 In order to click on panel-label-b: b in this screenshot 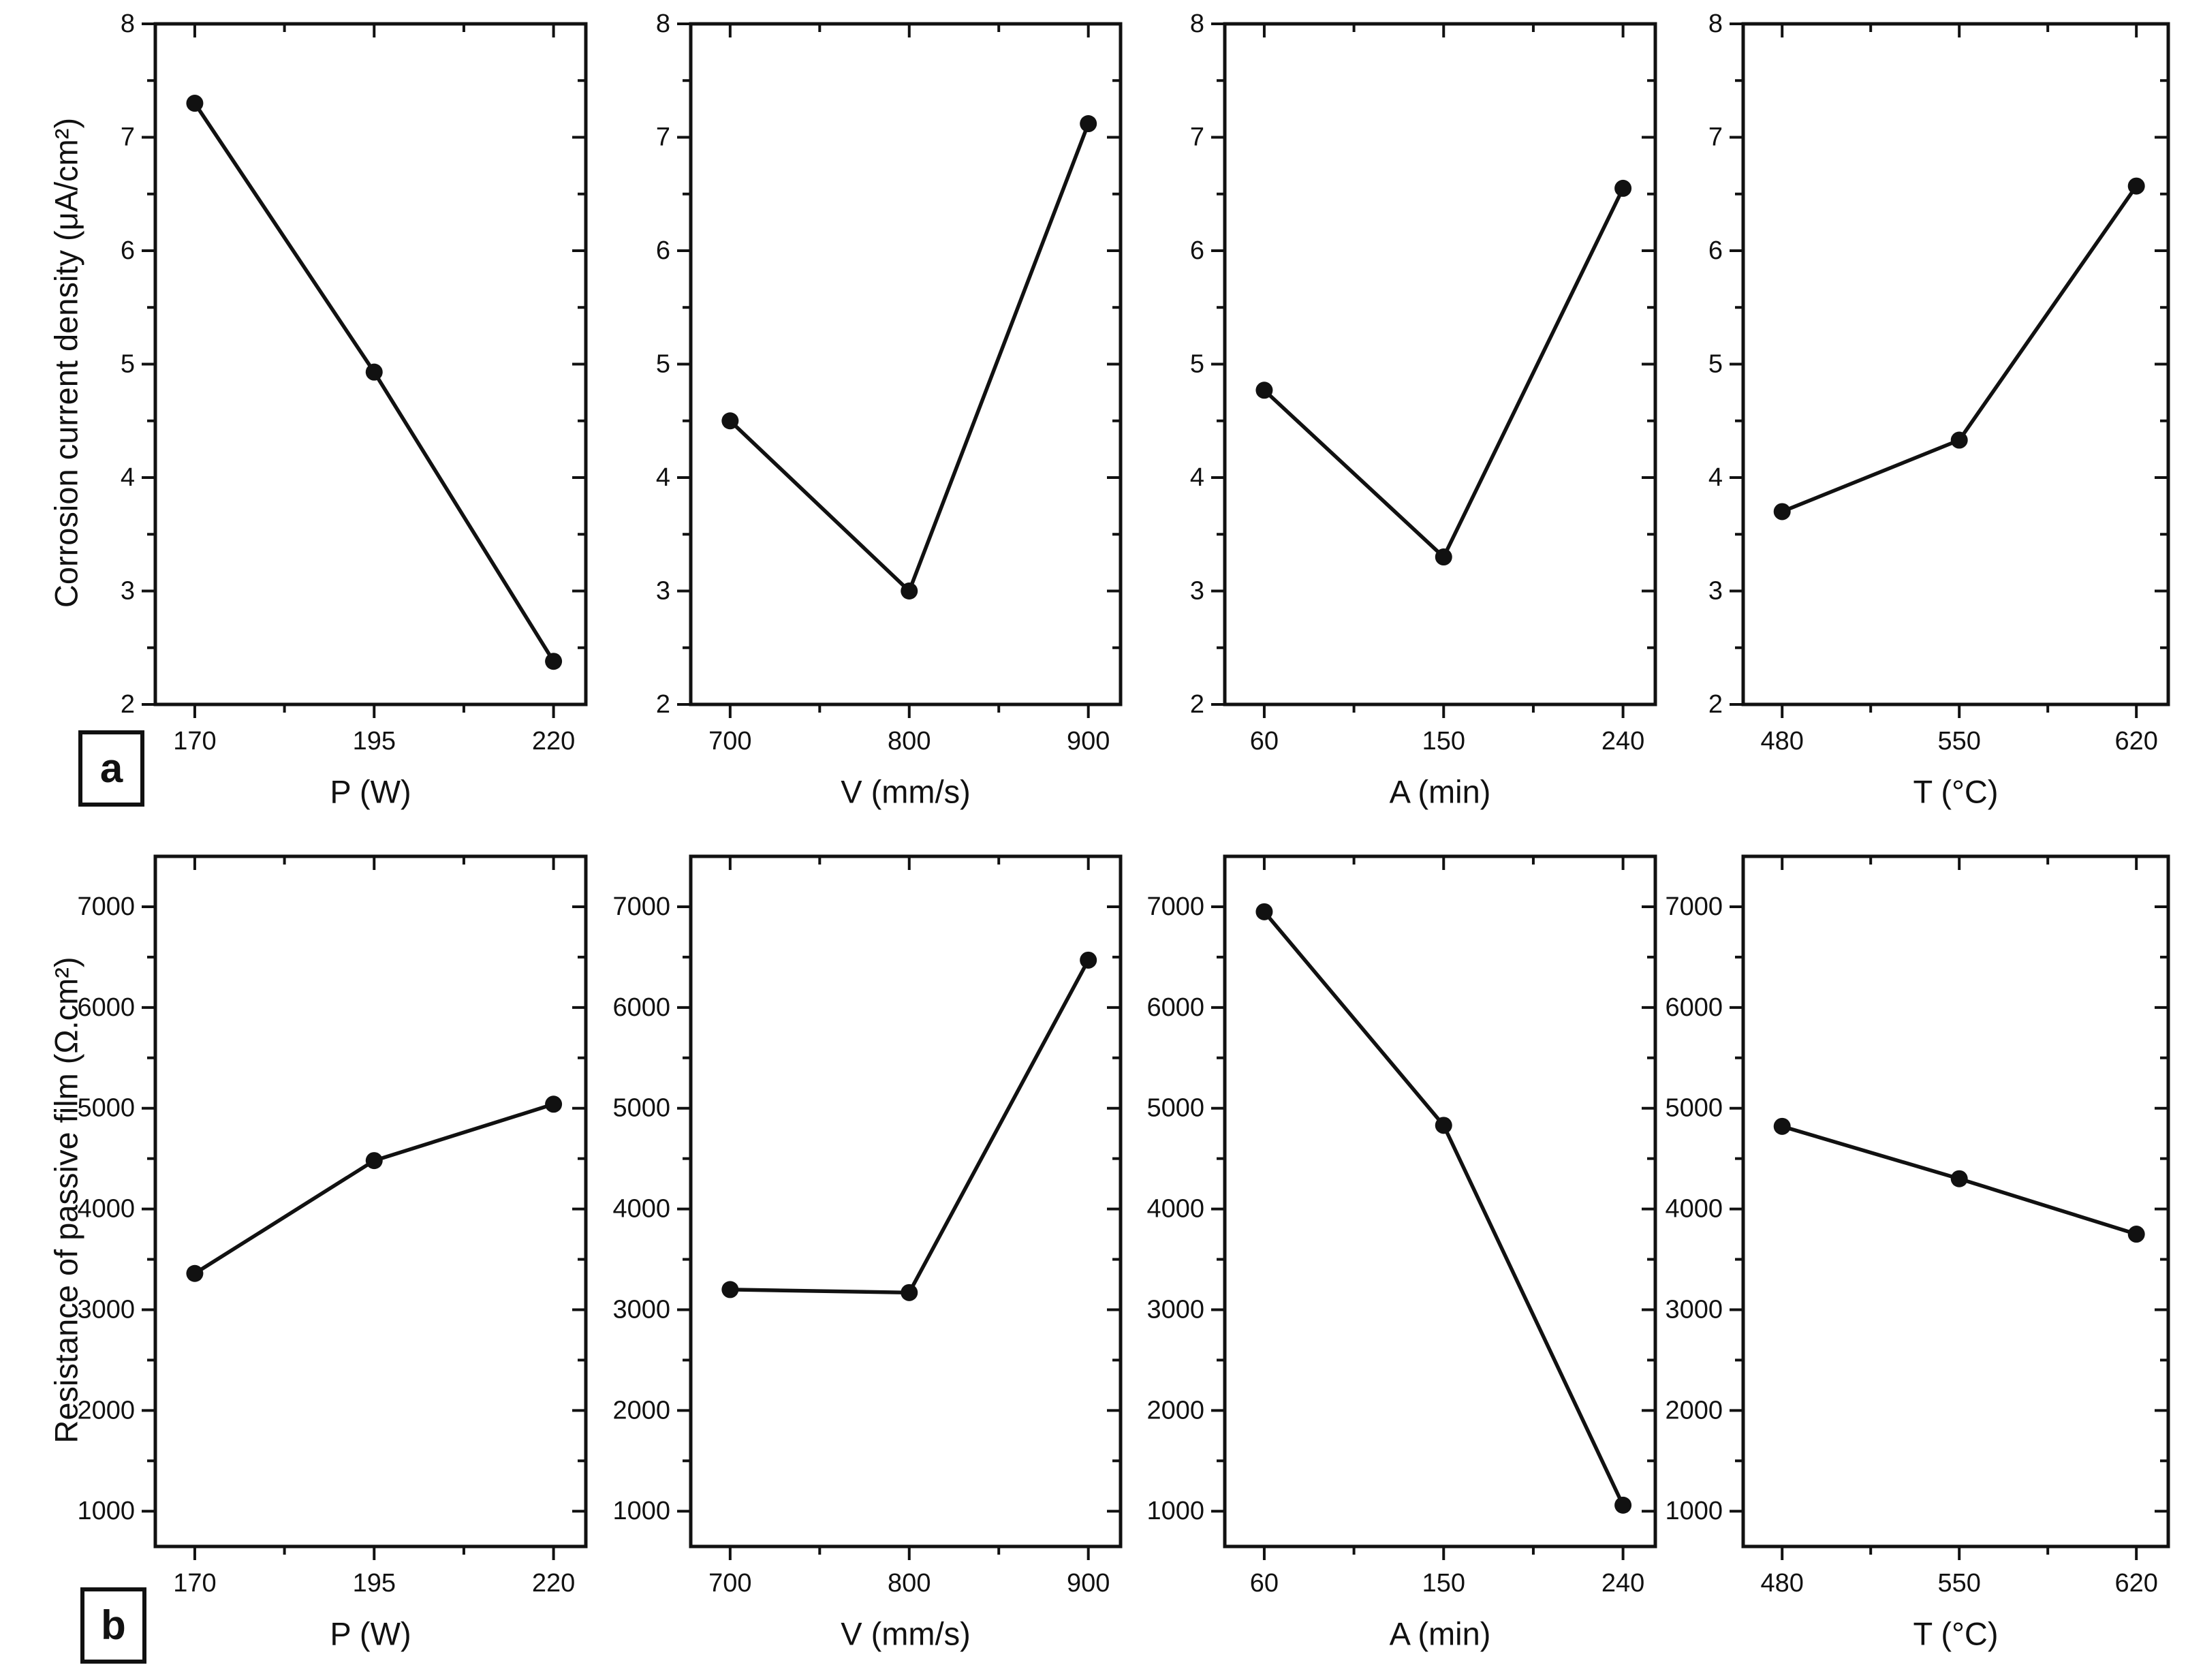, I will do `click(113, 1625)`.